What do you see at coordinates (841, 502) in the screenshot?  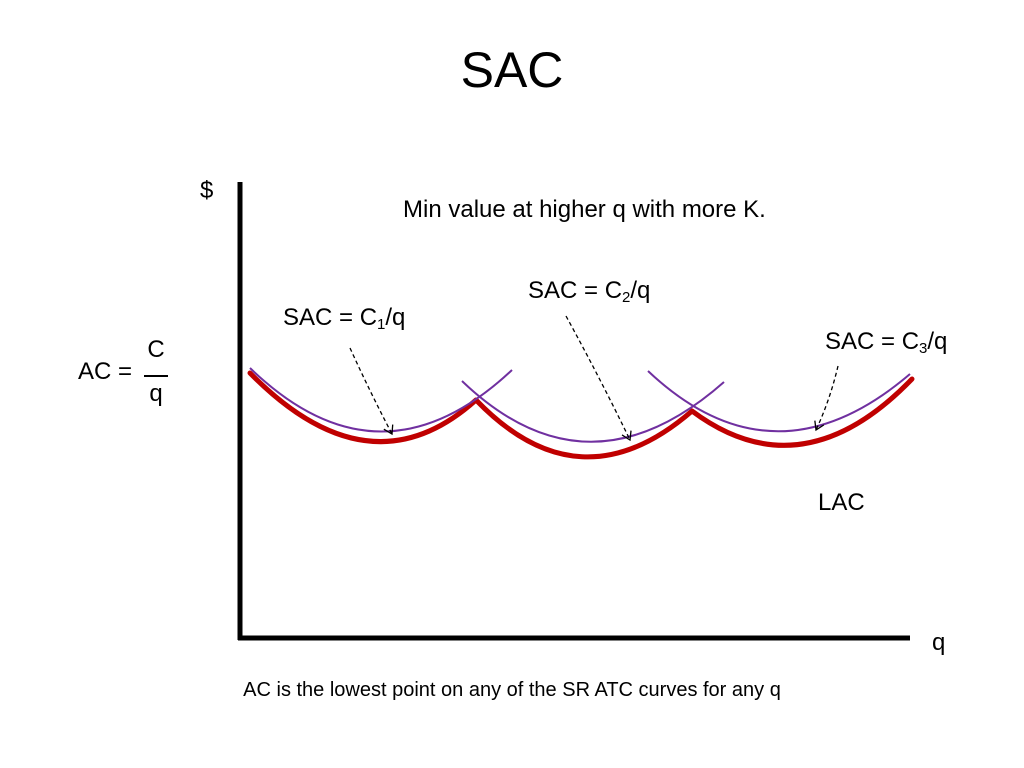 I see `lac-label: LAC` at bounding box center [841, 502].